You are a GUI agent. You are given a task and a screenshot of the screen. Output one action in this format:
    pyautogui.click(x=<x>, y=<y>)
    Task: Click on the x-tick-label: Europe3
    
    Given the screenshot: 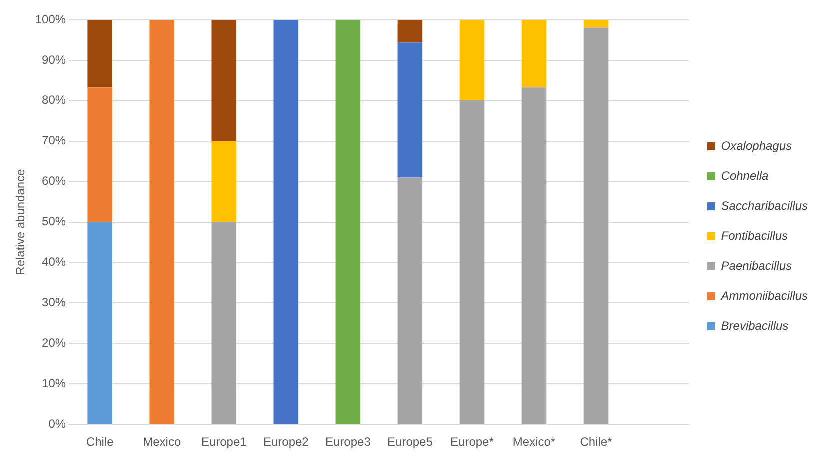 What is the action you would take?
    pyautogui.click(x=348, y=442)
    